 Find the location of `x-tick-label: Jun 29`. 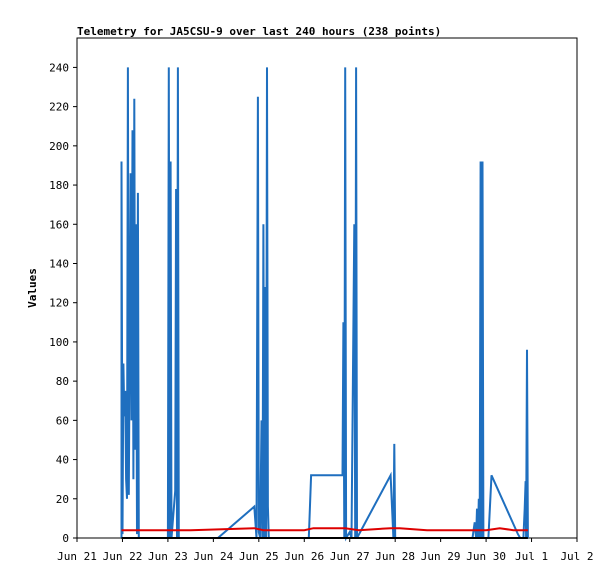

x-tick-label: Jun 29 is located at coordinates (441, 556).